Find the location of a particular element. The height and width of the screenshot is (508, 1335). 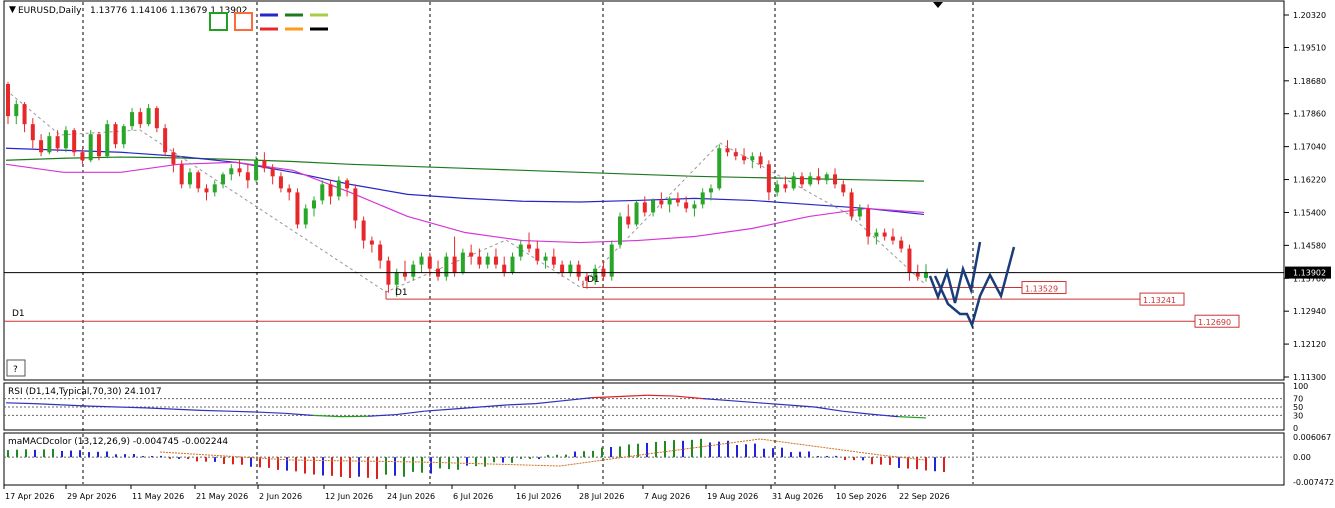

time-tick-label: 21 May 2026 is located at coordinates (222, 496).